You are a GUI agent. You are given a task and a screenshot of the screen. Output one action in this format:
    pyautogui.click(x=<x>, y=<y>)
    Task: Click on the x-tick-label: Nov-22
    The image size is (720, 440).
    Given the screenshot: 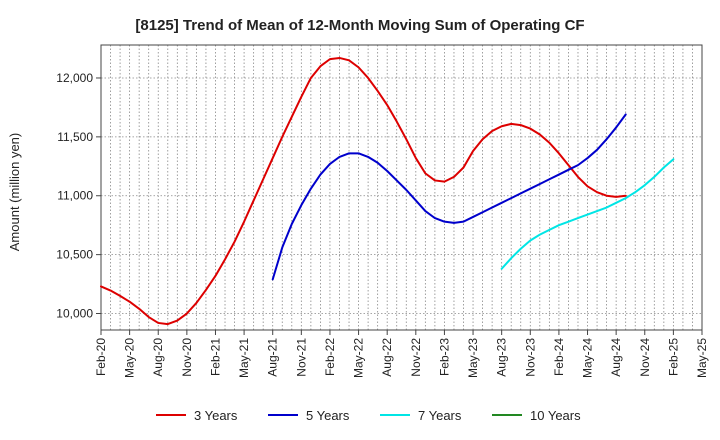 What is the action you would take?
    pyautogui.click(x=416, y=357)
    